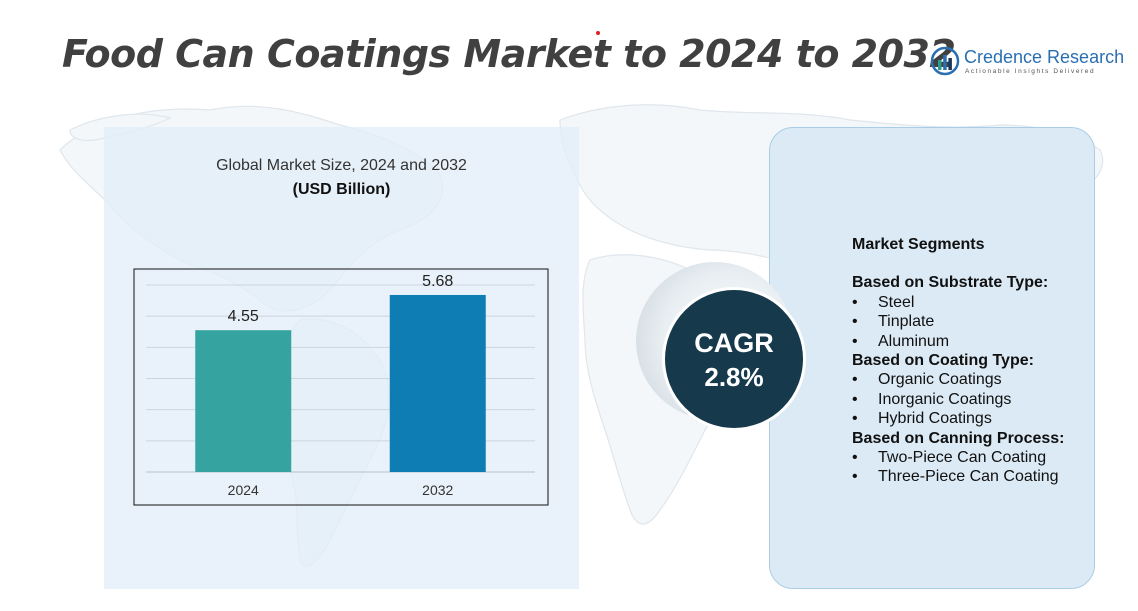 The height and width of the screenshot is (611, 1138). I want to click on segment-group-title: Based on Coating Type:, so click(943, 361).